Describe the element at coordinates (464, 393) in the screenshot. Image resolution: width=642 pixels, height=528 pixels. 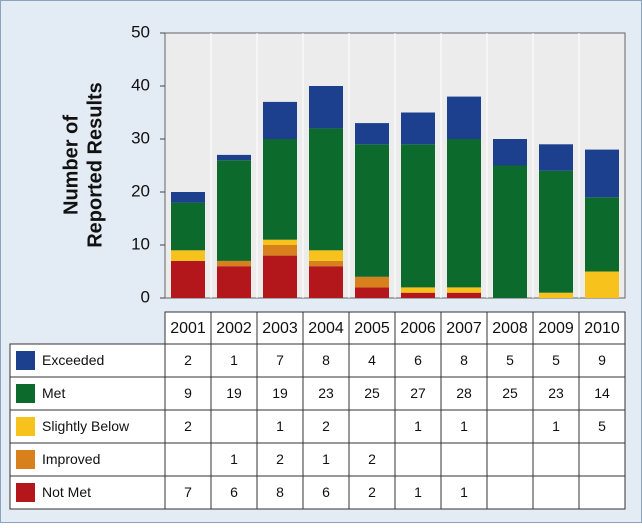
I see `table-value: 28` at that location.